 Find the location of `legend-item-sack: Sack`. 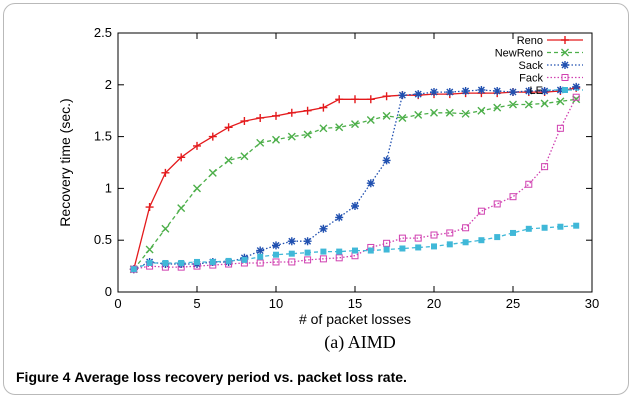

legend-item-sack: Sack is located at coordinates (551, 66).